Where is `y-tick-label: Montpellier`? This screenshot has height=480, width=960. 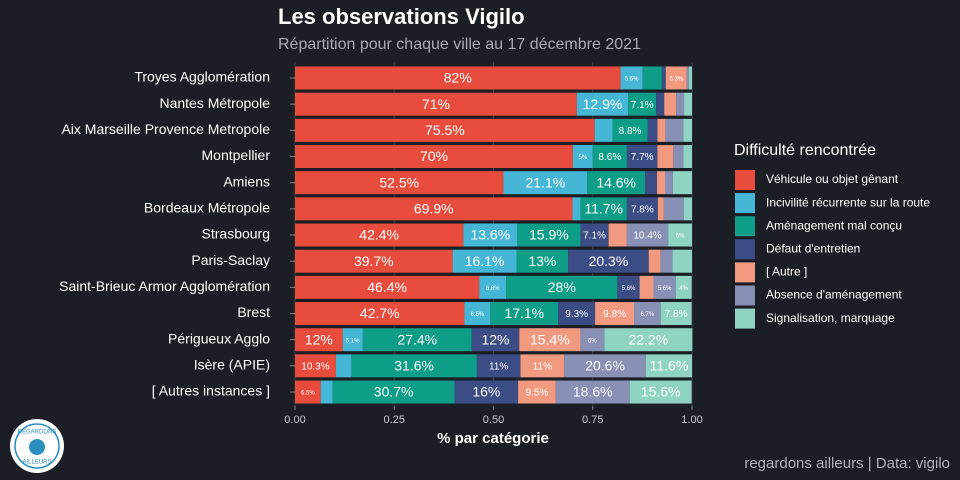 y-tick-label: Montpellier is located at coordinates (236, 155).